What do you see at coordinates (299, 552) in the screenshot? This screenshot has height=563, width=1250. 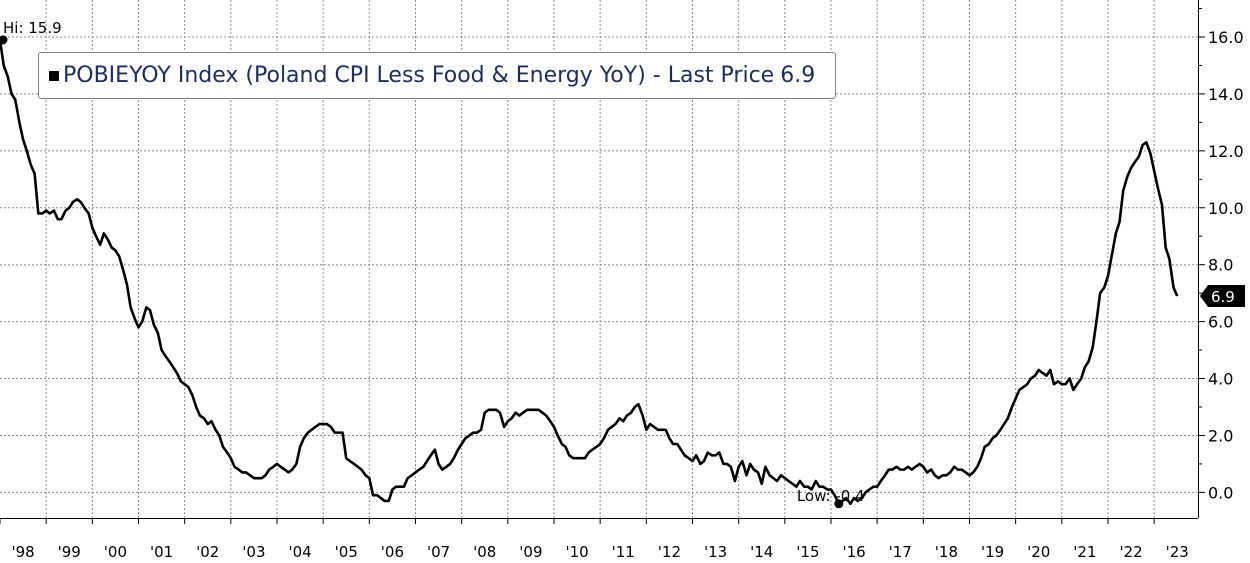 I see `x-tick-label: '04` at bounding box center [299, 552].